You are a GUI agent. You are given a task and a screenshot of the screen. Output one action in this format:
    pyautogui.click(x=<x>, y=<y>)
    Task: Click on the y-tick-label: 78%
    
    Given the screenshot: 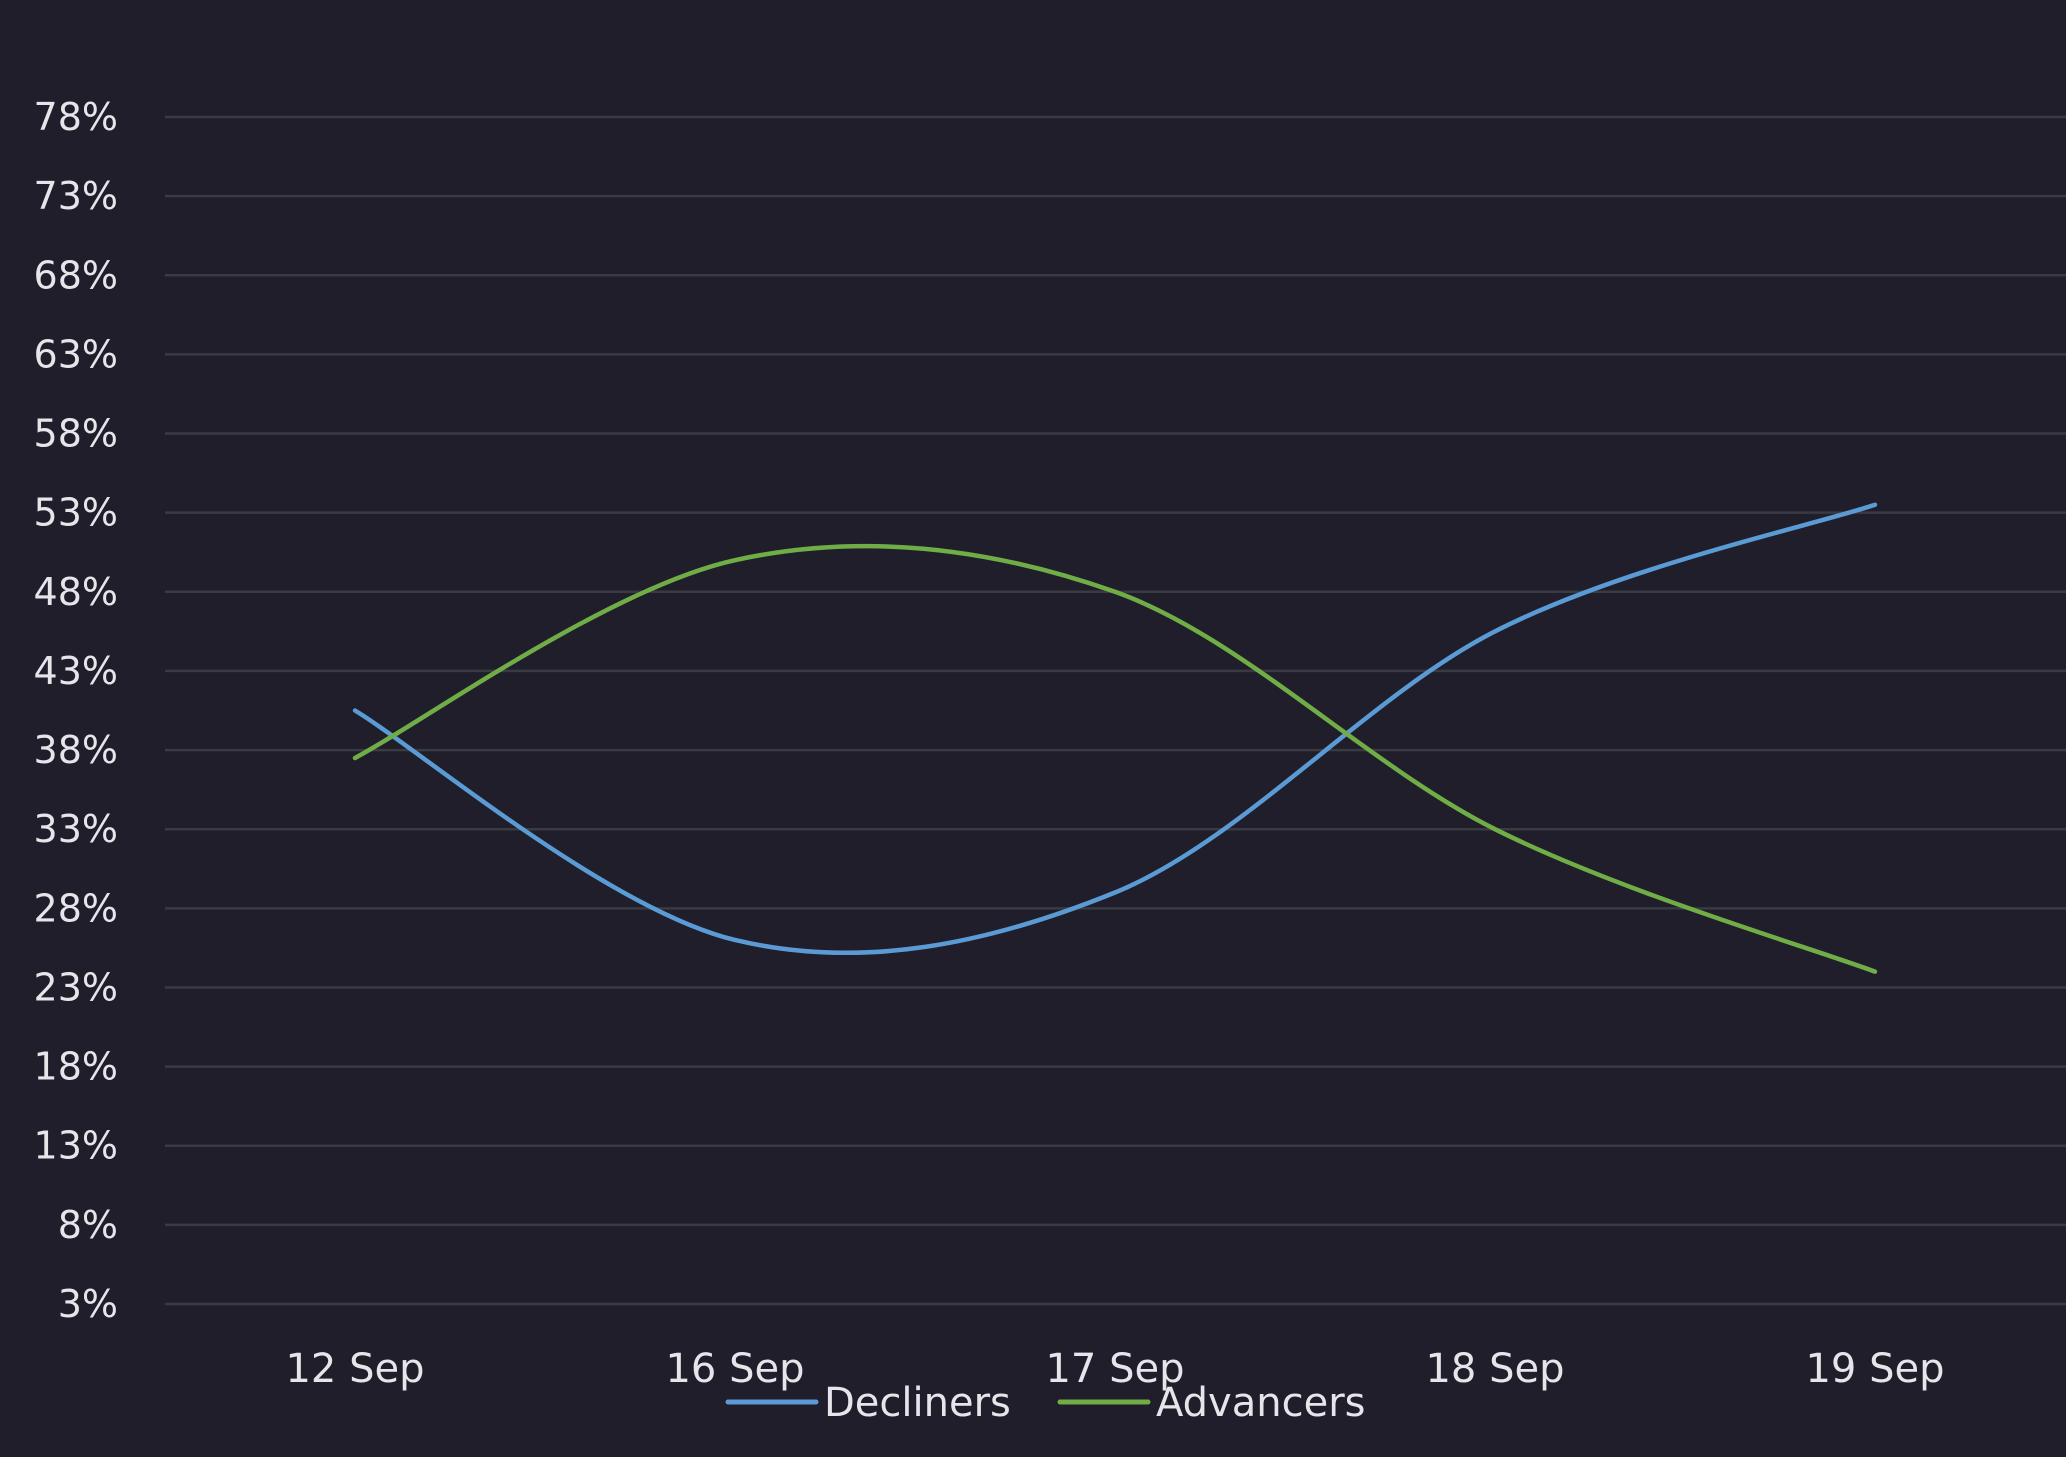 What is the action you would take?
    pyautogui.click(x=76, y=117)
    